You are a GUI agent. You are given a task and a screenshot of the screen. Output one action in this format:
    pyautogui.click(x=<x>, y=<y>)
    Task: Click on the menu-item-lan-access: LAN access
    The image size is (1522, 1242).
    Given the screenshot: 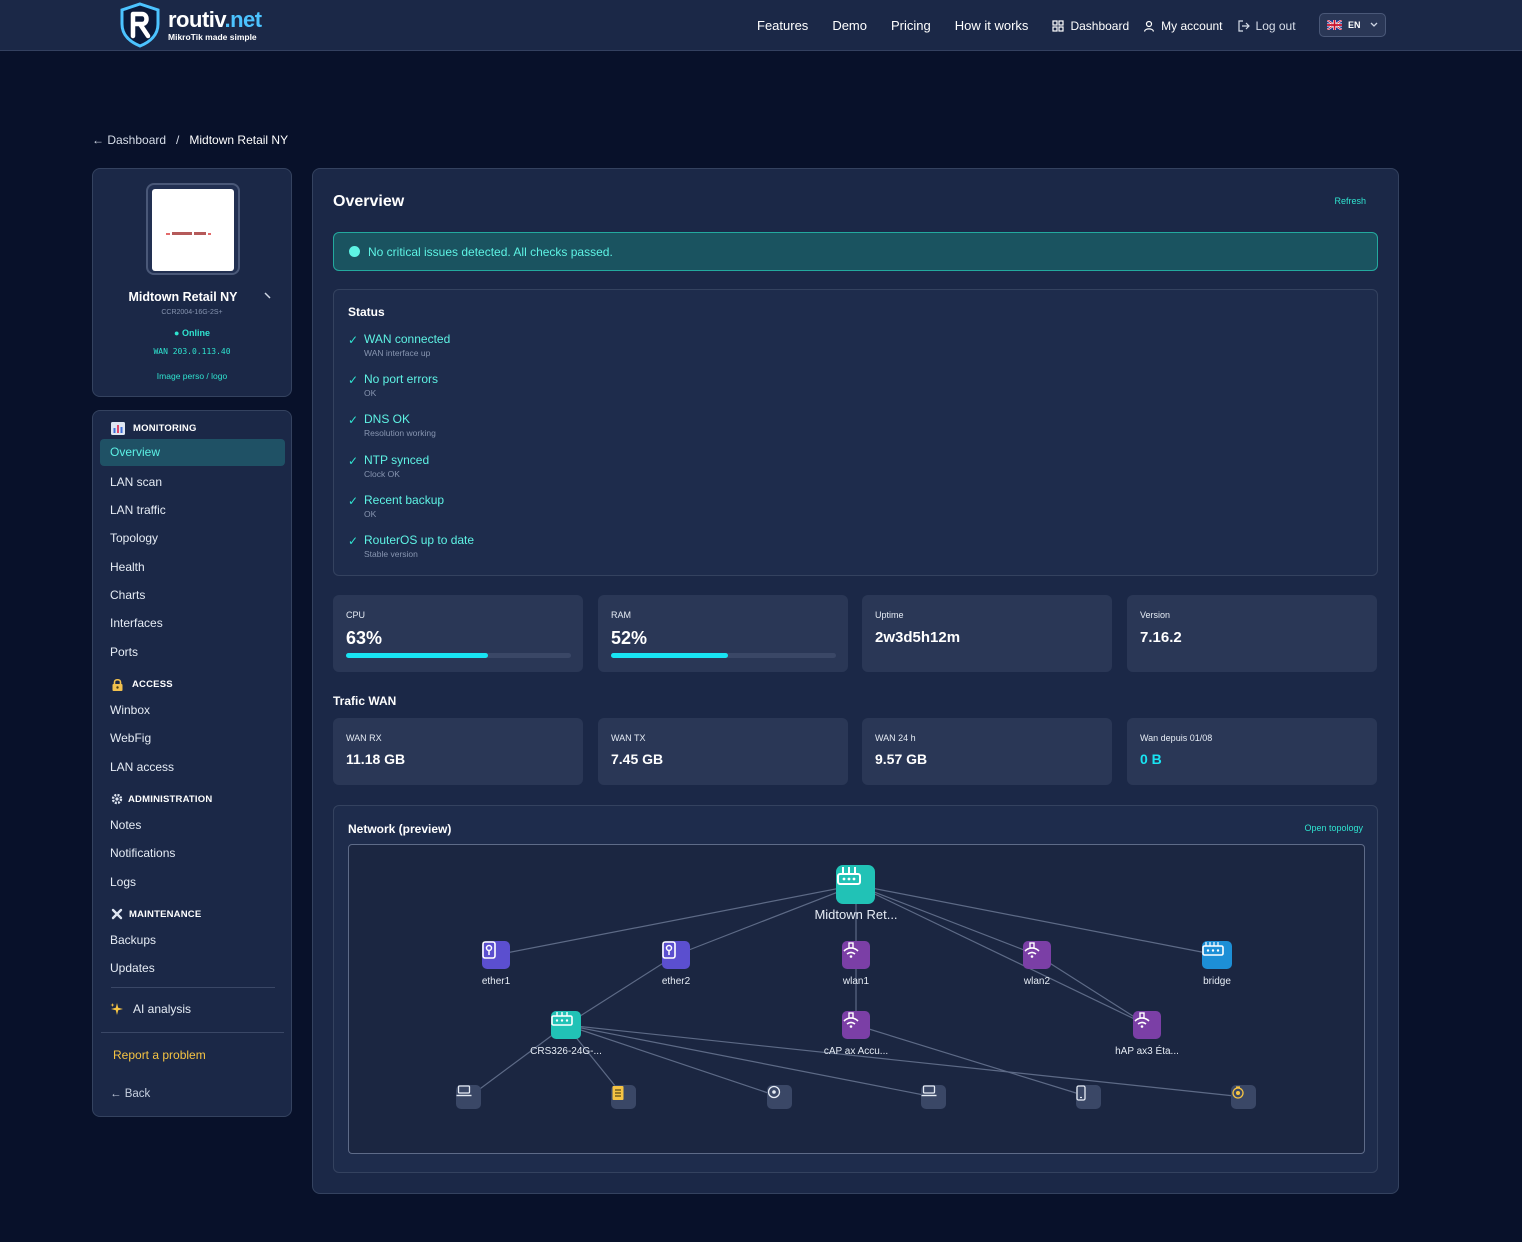 What is the action you would take?
    pyautogui.click(x=142, y=767)
    